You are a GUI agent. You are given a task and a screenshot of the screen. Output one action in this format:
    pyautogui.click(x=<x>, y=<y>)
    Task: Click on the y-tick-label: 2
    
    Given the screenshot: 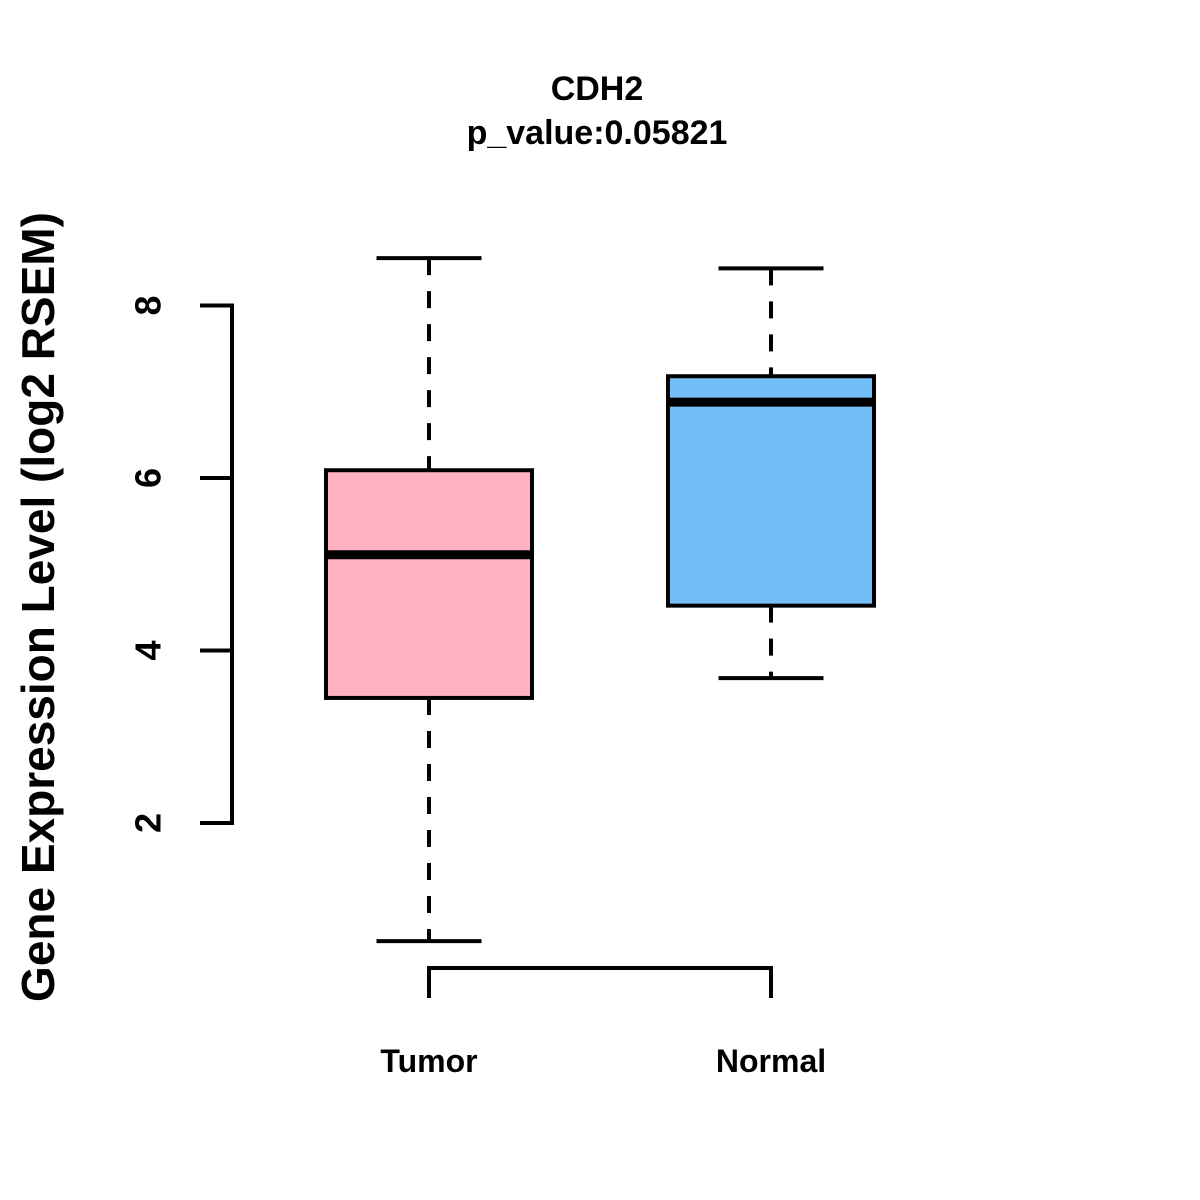 What is the action you would take?
    pyautogui.click(x=148, y=823)
    